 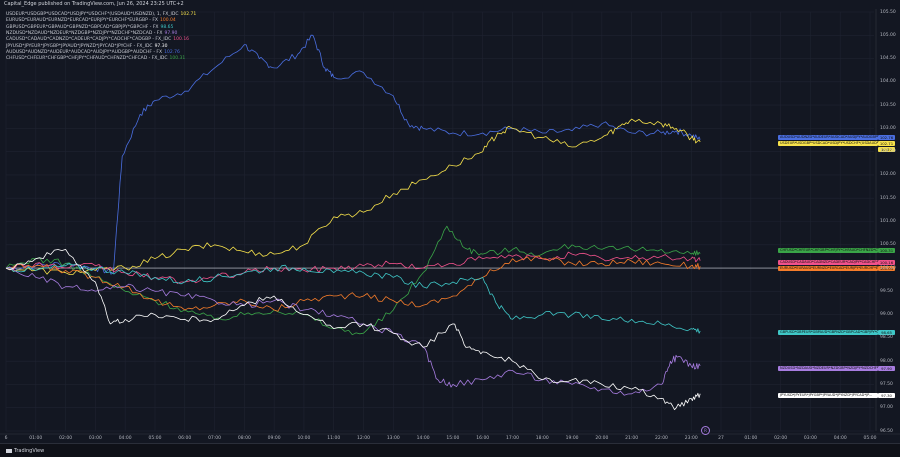 What do you see at coordinates (363, 438) in the screenshot?
I see `x-tick-label: 12:00` at bounding box center [363, 438].